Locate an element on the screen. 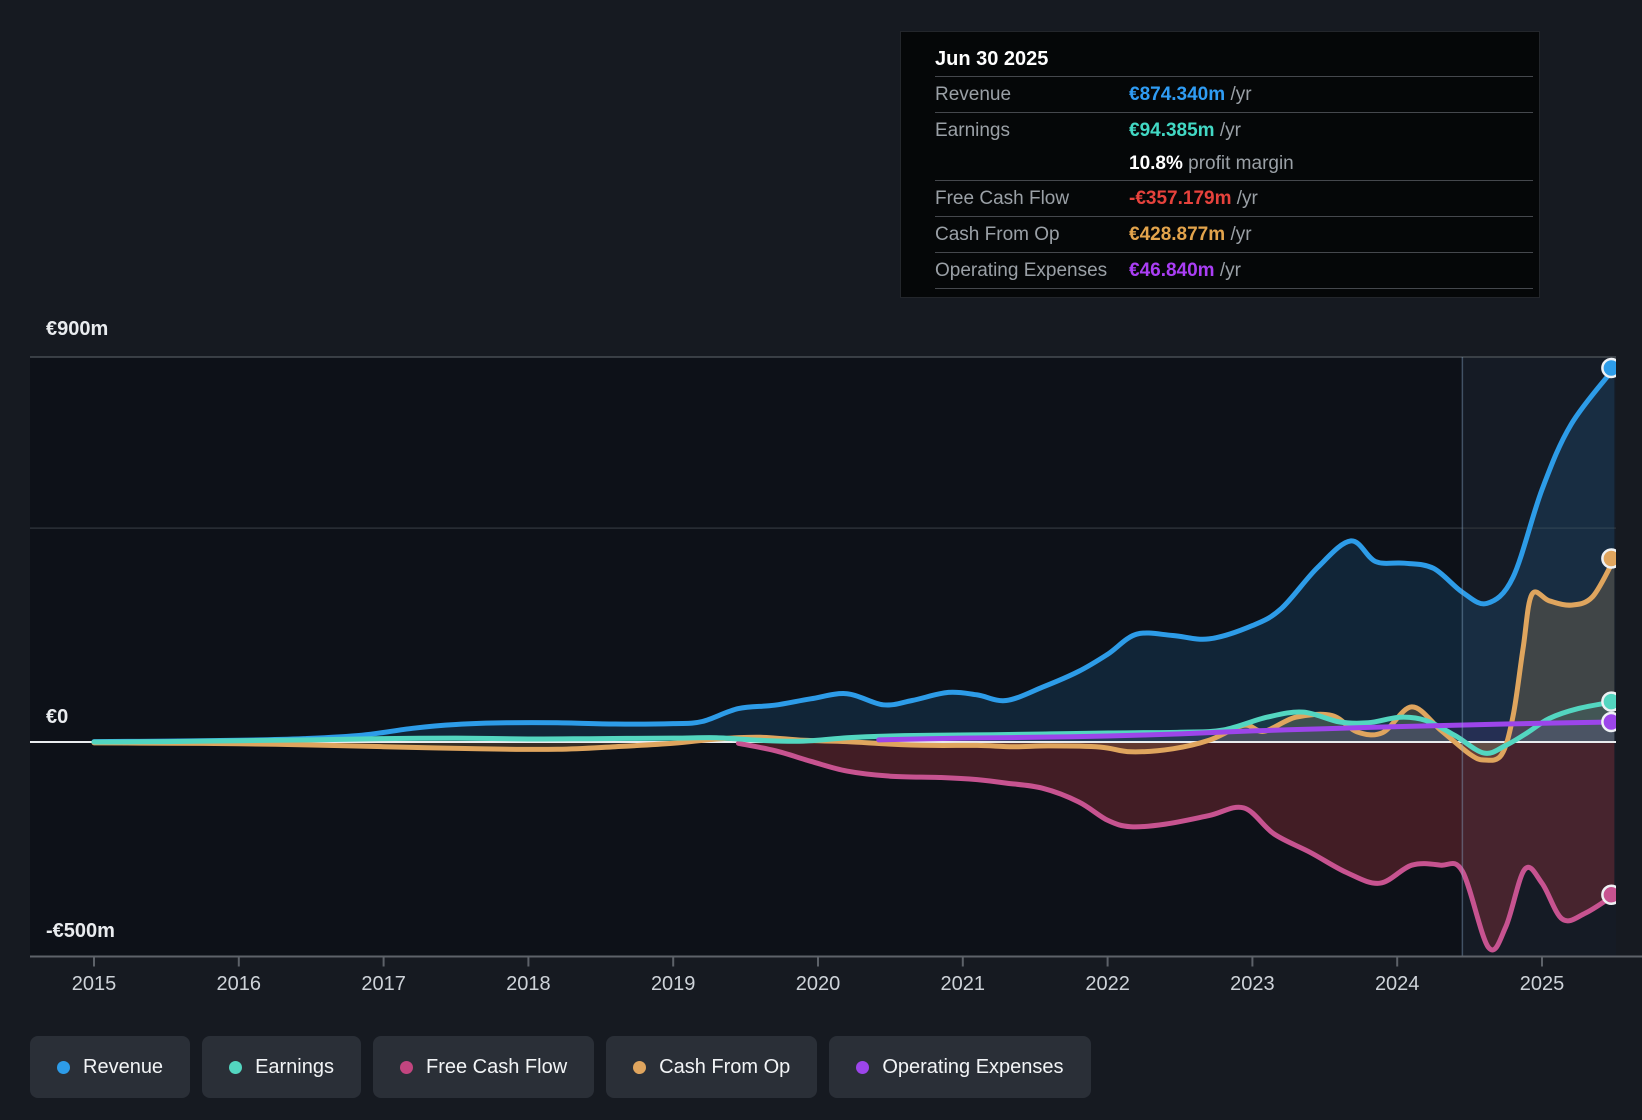 This screenshot has height=1120, width=1642. tooltip-value-earnings: €94.385m /yr is located at coordinates (1185, 130).